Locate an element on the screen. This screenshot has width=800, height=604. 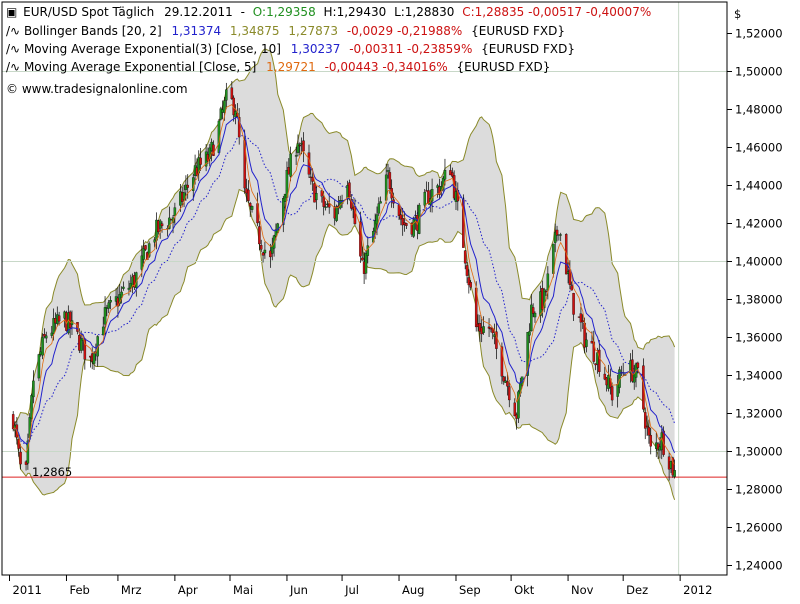
indicator-icon: /∿ is located at coordinates (13, 49).